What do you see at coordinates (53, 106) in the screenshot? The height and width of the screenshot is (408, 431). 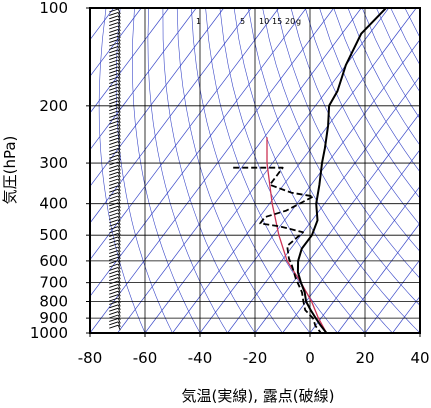 I see `y-tick-label: 200` at bounding box center [53, 106].